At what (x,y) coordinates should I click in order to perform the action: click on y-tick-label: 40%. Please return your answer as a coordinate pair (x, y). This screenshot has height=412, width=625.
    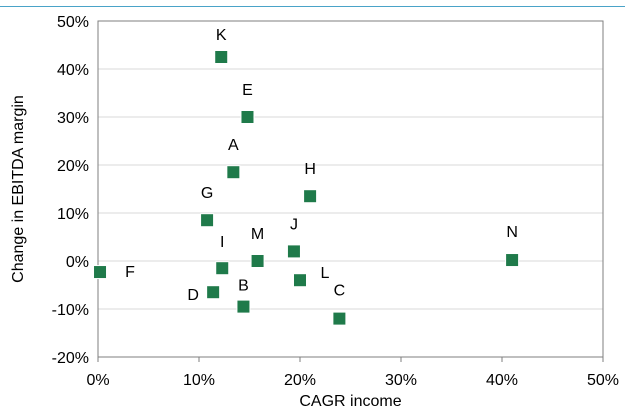
    Looking at the image, I should click on (73, 70).